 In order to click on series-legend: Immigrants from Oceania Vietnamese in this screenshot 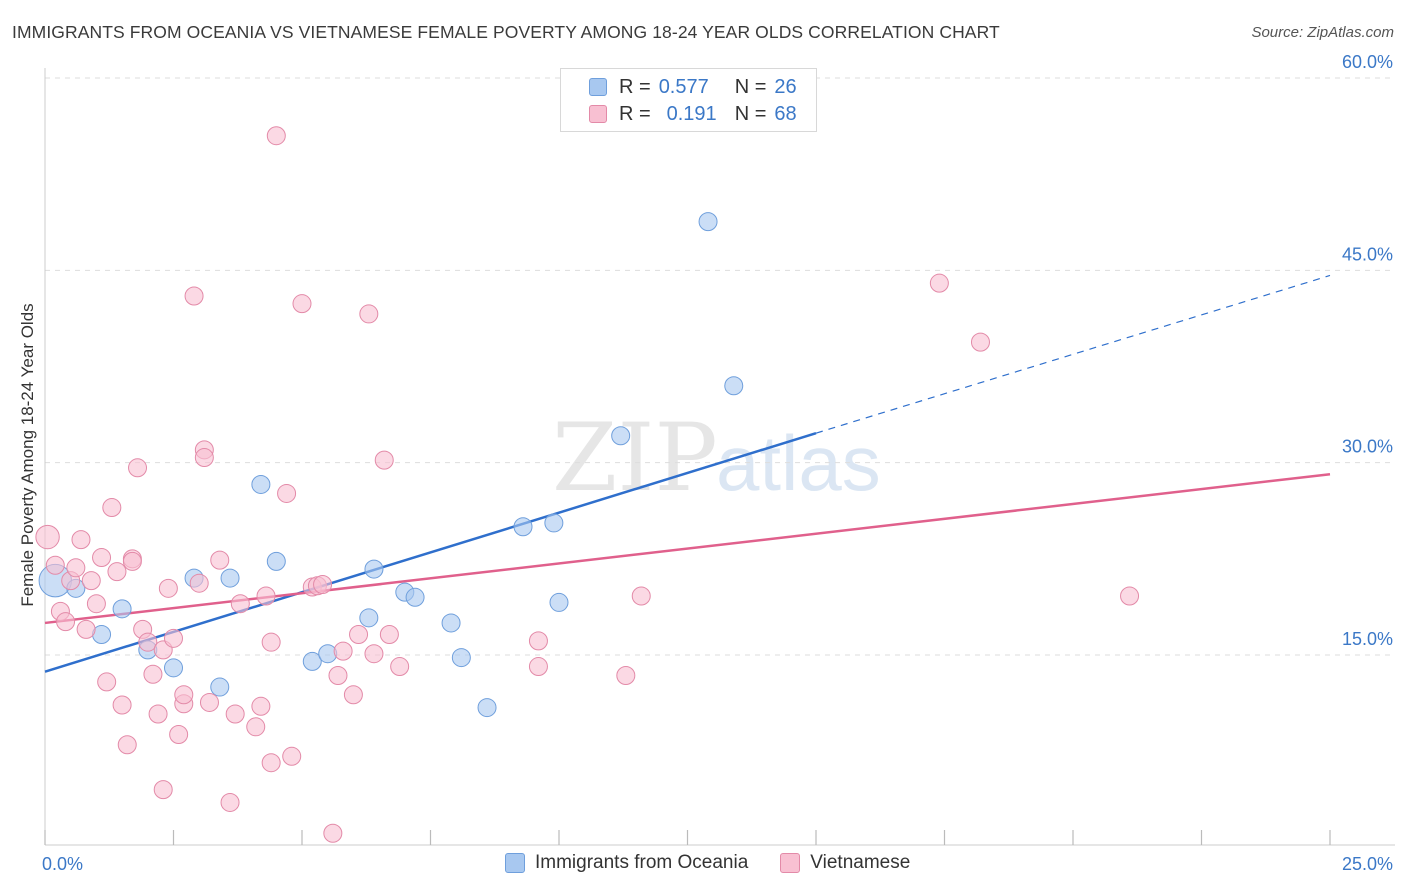, I will do `click(723, 863)`.